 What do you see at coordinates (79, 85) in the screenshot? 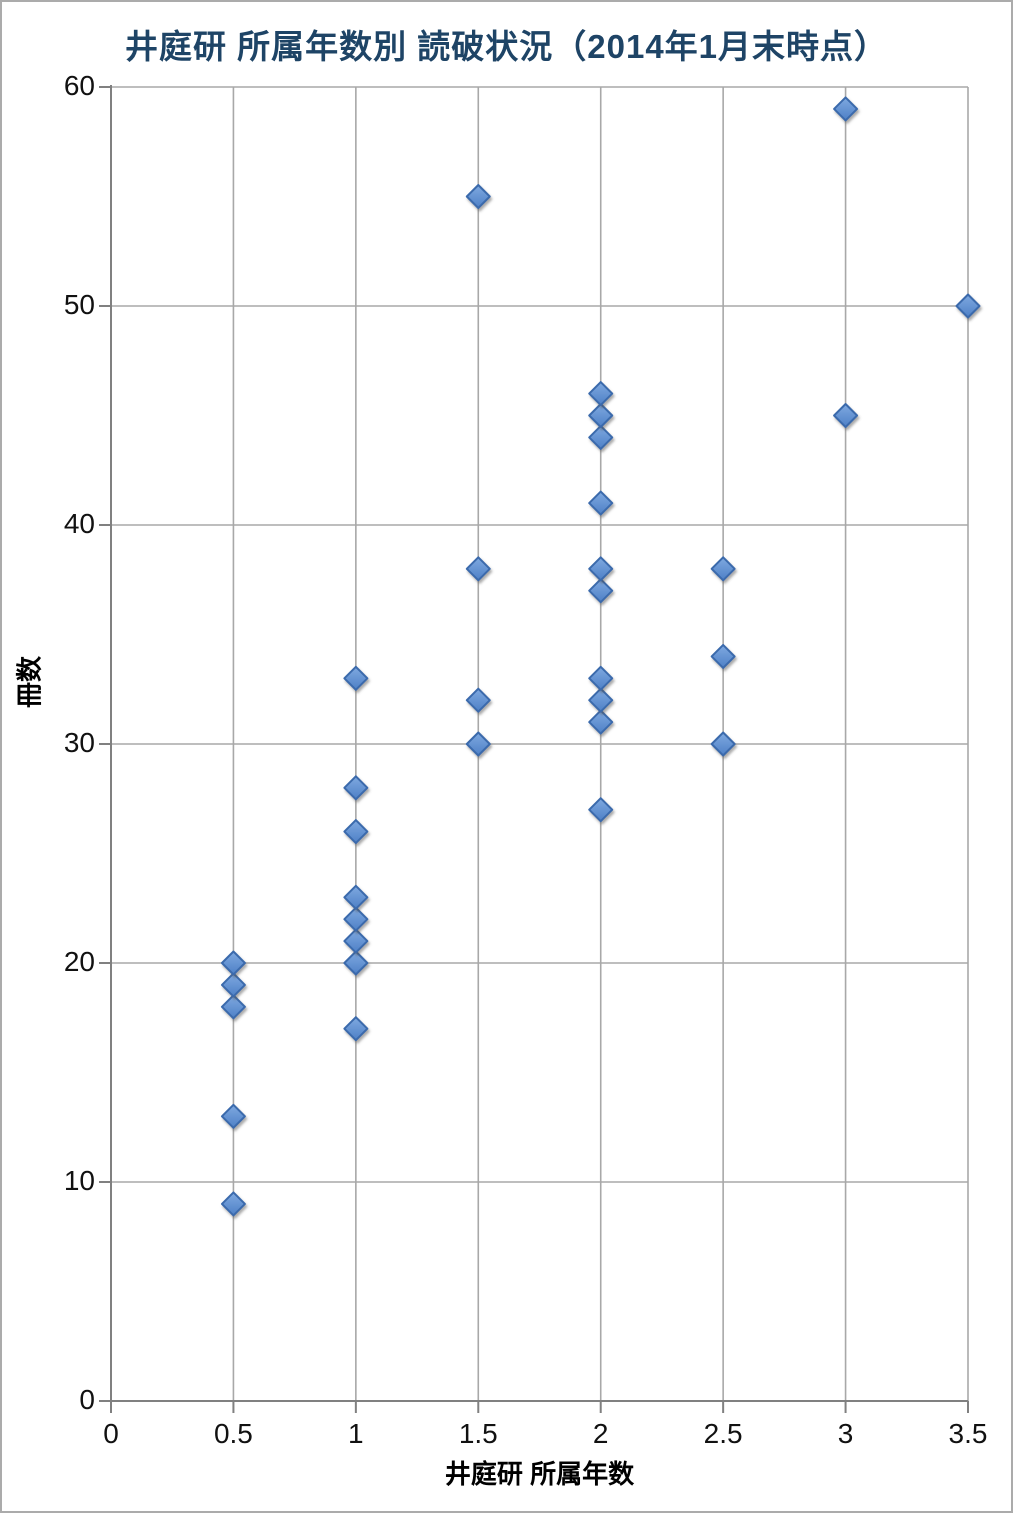
I see `y-tick-label: 60` at bounding box center [79, 85].